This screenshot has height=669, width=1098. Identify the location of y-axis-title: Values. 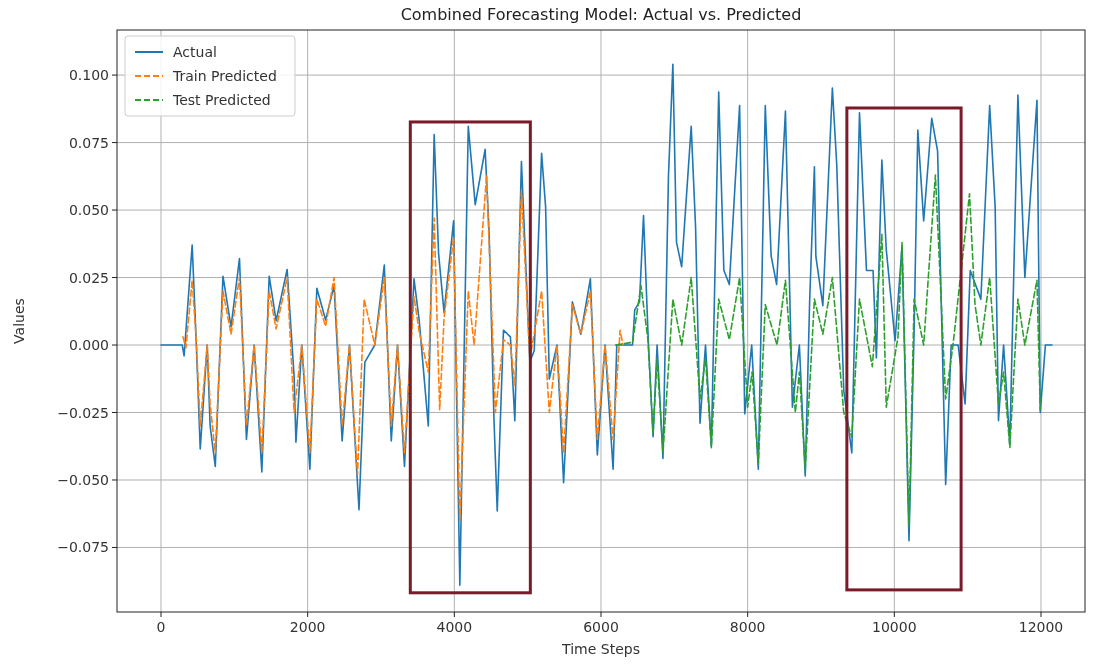
(19, 321).